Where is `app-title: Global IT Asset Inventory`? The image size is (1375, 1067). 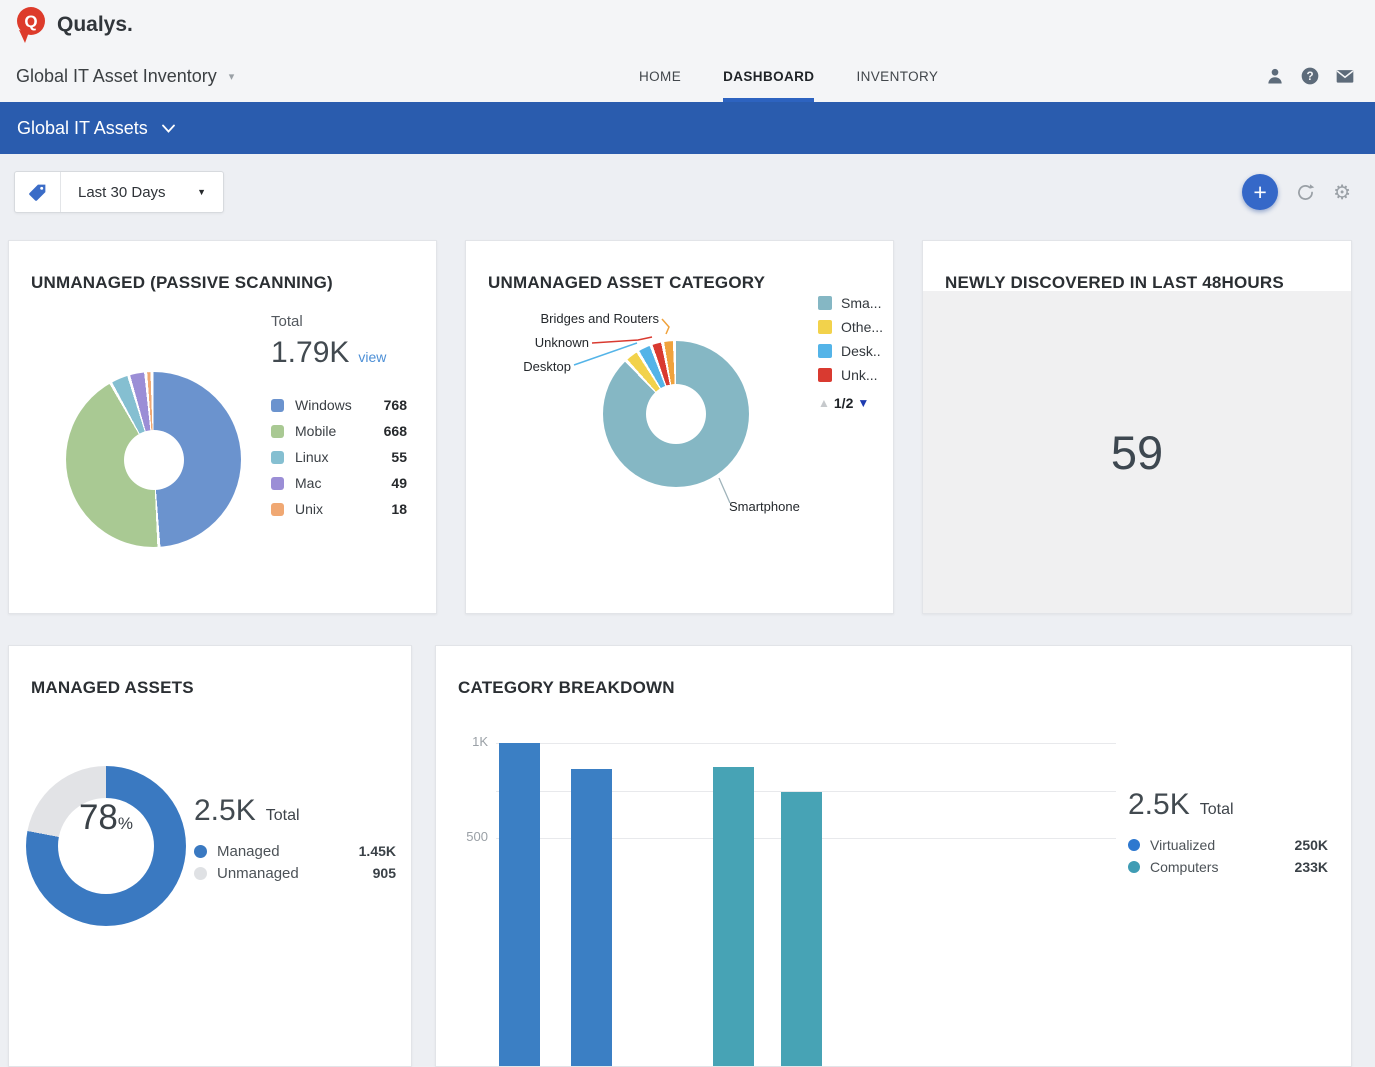 app-title: Global IT Asset Inventory is located at coordinates (116, 75).